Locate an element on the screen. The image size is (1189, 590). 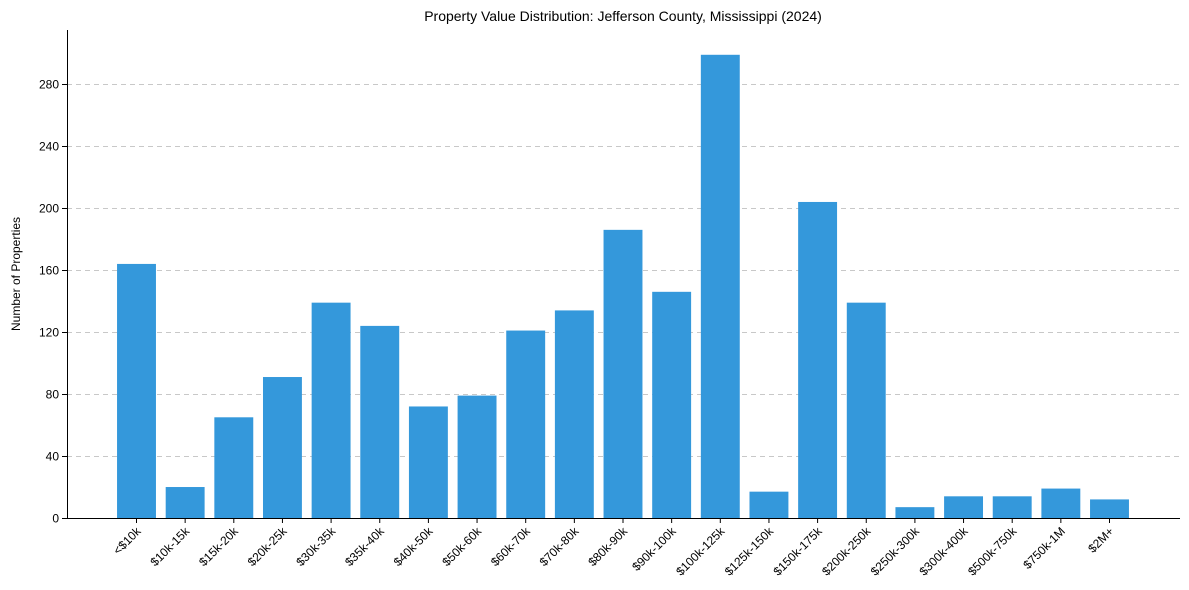
x-tick-label: $40k-50k is located at coordinates (414, 547).